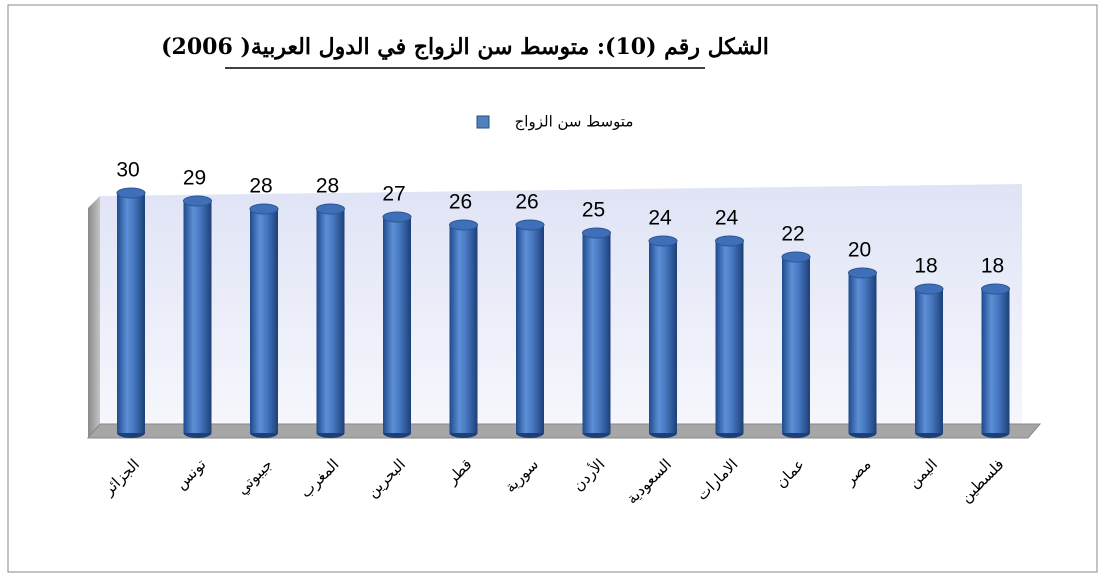 The height and width of the screenshot is (579, 1106). What do you see at coordinates (564, 431) in the screenshot?
I see `floor` at bounding box center [564, 431].